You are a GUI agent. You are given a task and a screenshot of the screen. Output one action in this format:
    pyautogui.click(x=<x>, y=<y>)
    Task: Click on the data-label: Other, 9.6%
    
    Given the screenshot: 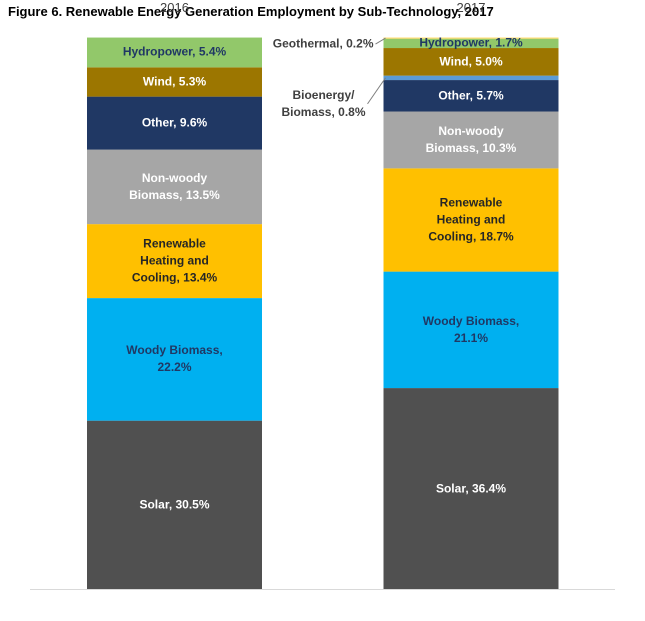 What is the action you would take?
    pyautogui.click(x=174, y=122)
    